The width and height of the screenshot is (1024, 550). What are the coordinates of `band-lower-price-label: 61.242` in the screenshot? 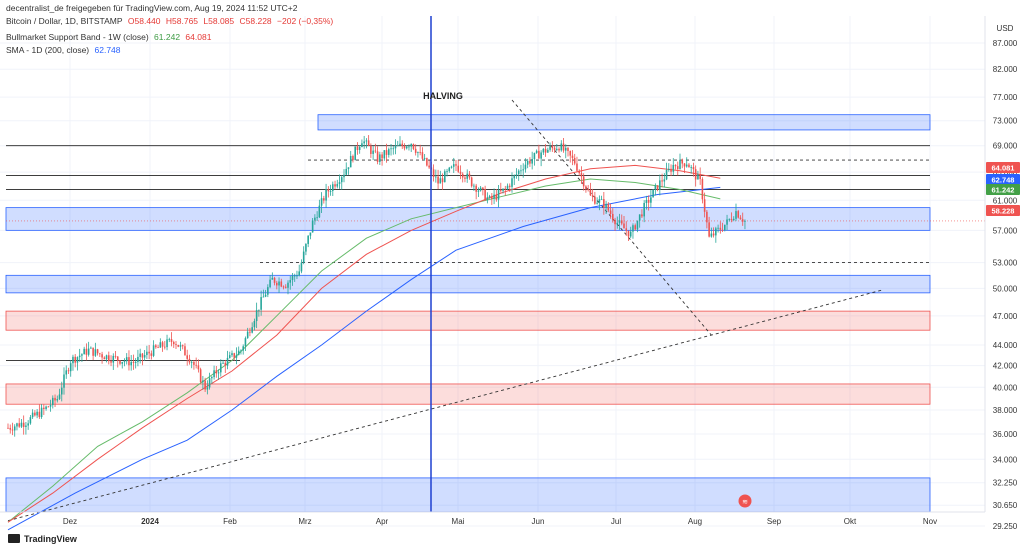 It's located at (1003, 189).